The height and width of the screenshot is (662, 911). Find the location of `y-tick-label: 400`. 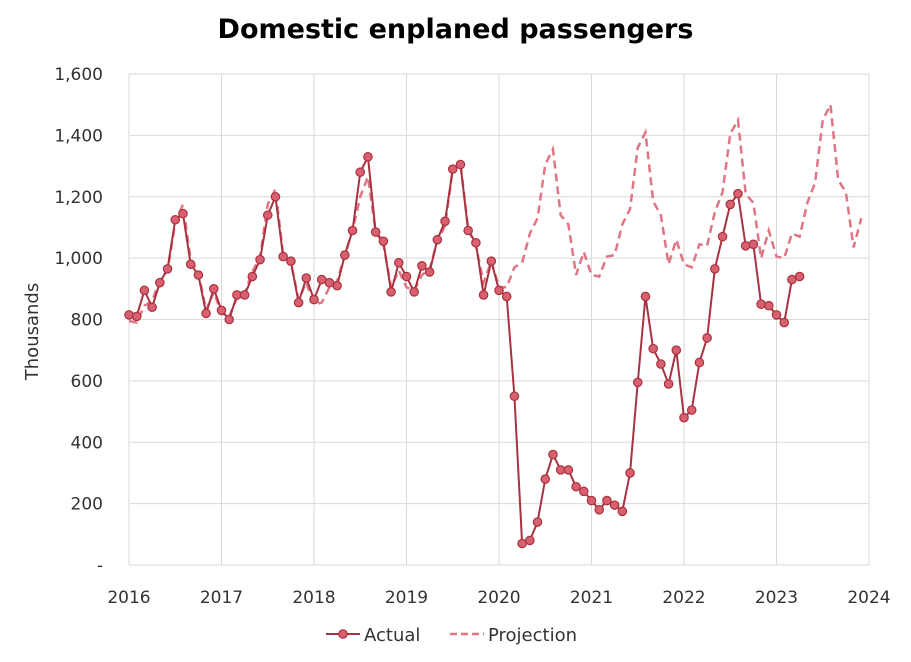

y-tick-label: 400 is located at coordinates (87, 443).